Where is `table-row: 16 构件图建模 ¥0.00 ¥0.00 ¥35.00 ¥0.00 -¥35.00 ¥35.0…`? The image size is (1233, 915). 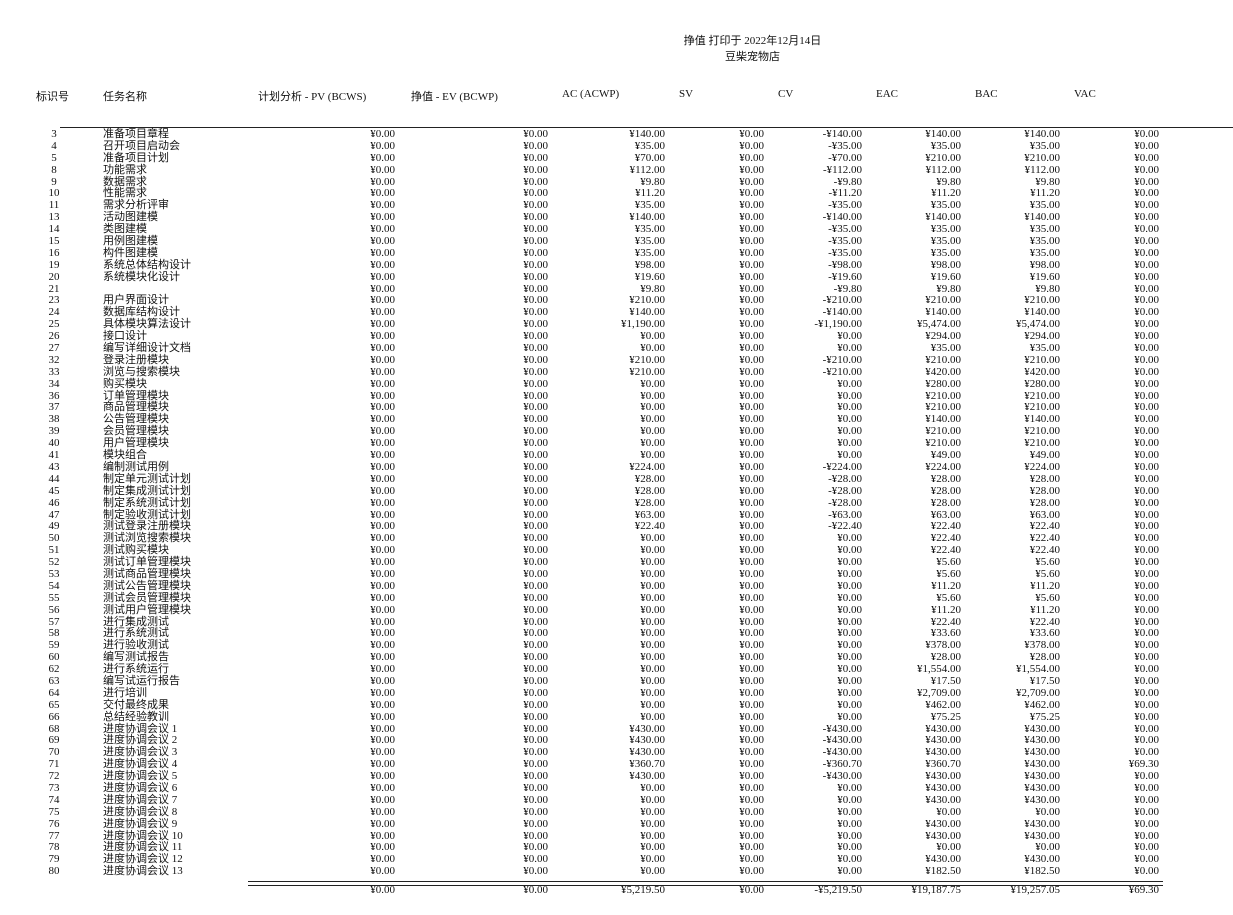 table-row: 16 构件图建模 ¥0.00 ¥0.00 ¥35.00 ¥0.00 -¥35.00 ¥35.0… is located at coordinates (616, 253).